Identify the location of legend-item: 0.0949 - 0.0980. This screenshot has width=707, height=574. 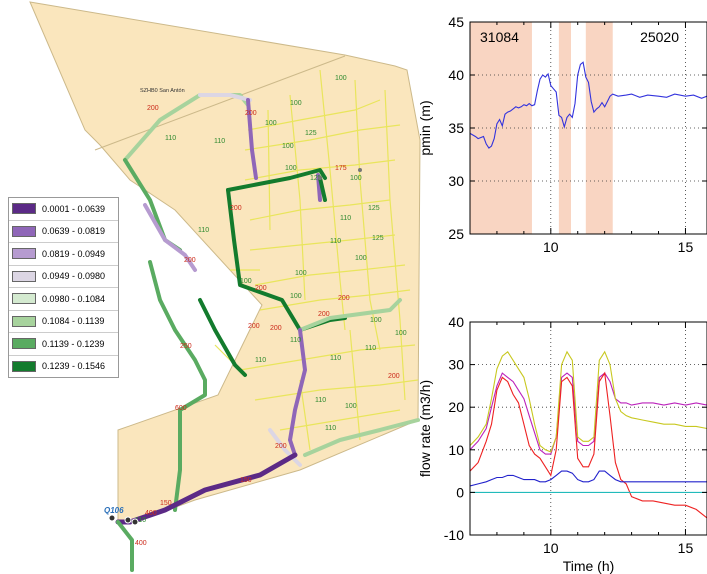
(63, 277).